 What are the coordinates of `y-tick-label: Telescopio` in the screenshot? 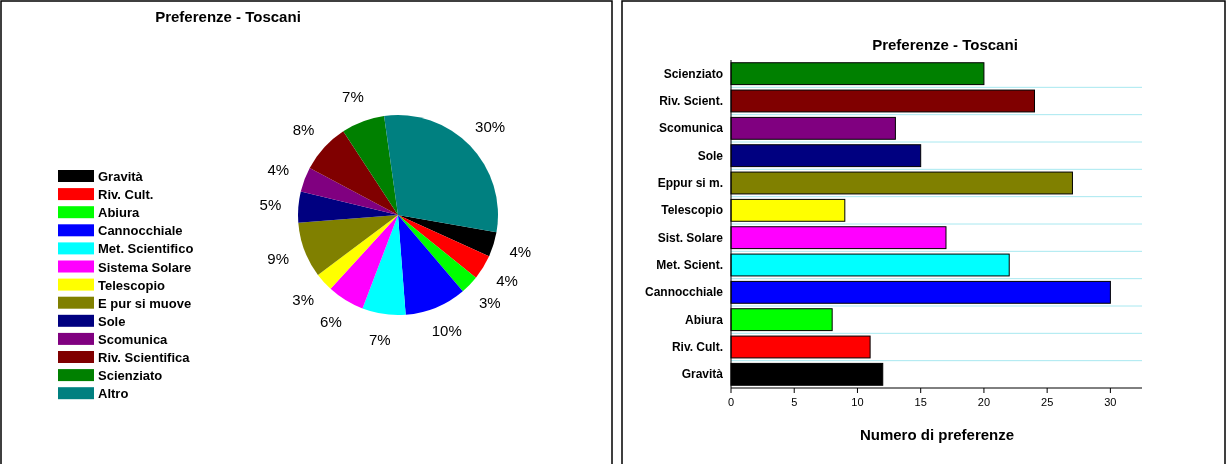 It's located at (692, 210).